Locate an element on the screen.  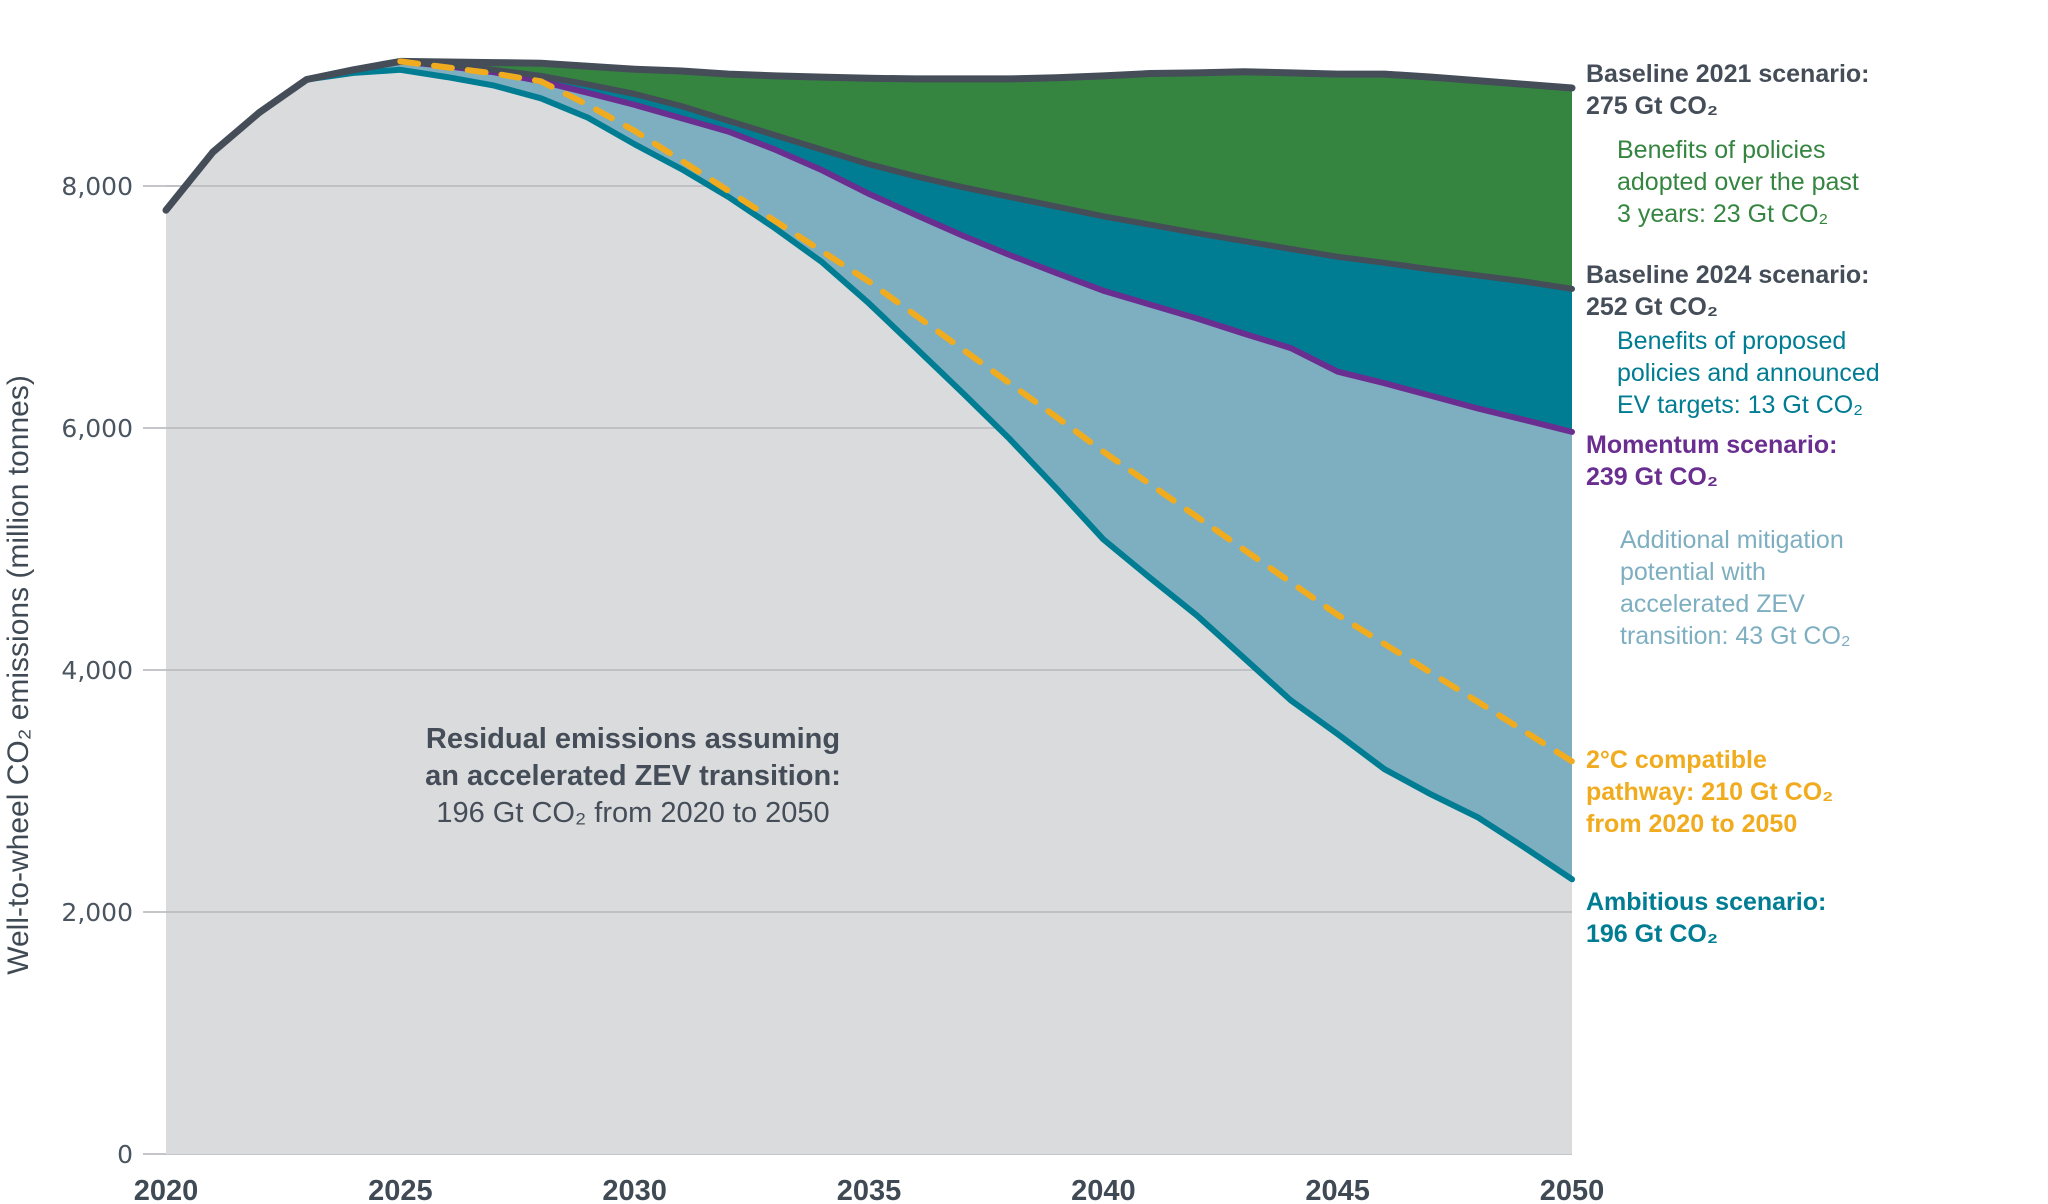
y-tick-label: 0 is located at coordinates (125, 1154).